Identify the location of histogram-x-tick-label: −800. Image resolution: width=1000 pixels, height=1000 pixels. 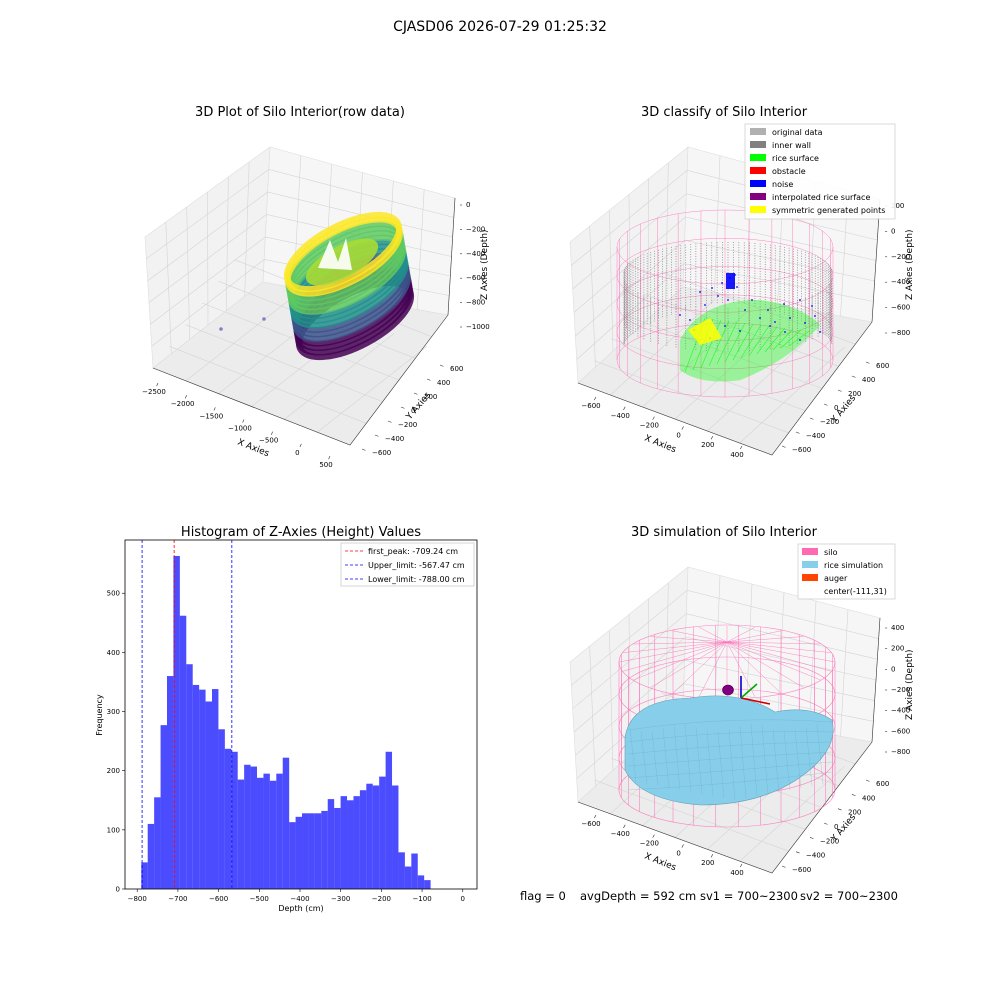
(137, 899).